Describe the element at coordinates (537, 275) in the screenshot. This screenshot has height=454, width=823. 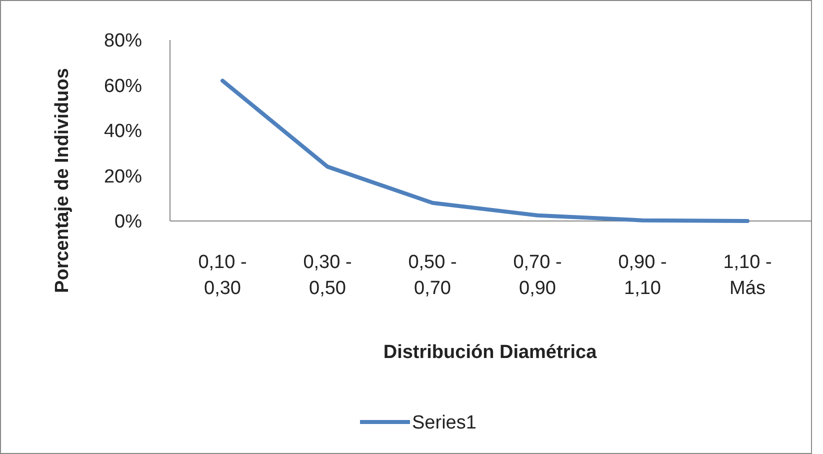
I see `x-tick-label: 0,70 - 0,90` at that location.